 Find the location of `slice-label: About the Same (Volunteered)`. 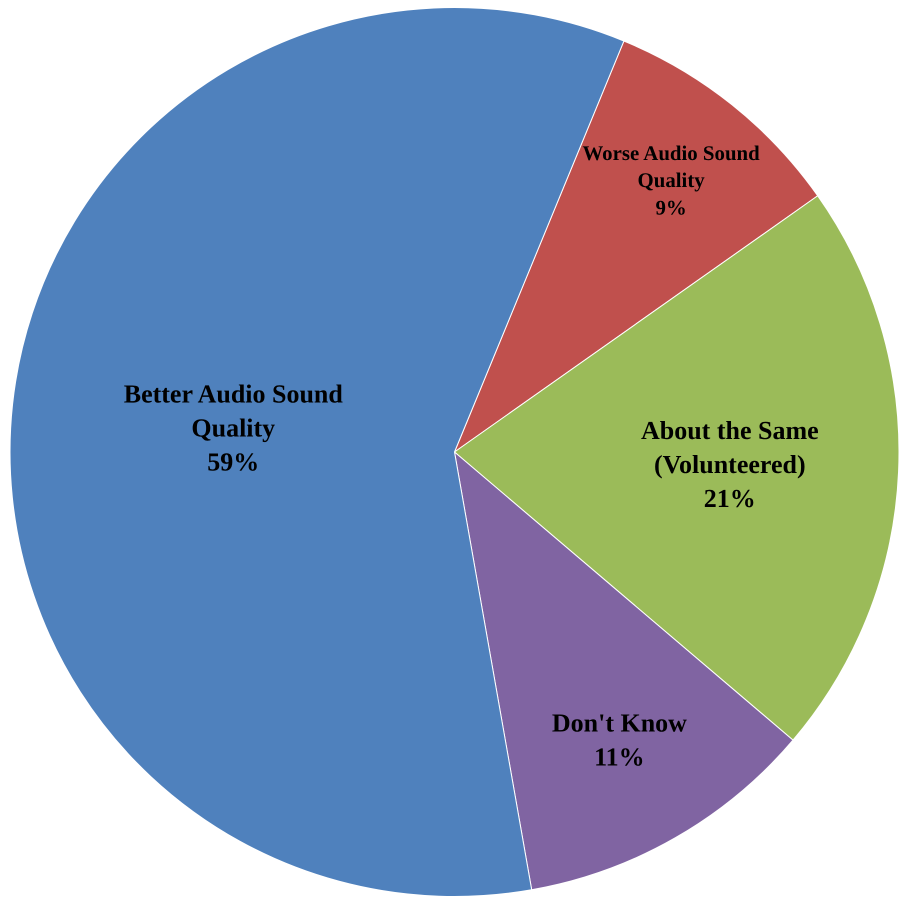

slice-label: About the Same (Volunteered) is located at coordinates (729, 447).